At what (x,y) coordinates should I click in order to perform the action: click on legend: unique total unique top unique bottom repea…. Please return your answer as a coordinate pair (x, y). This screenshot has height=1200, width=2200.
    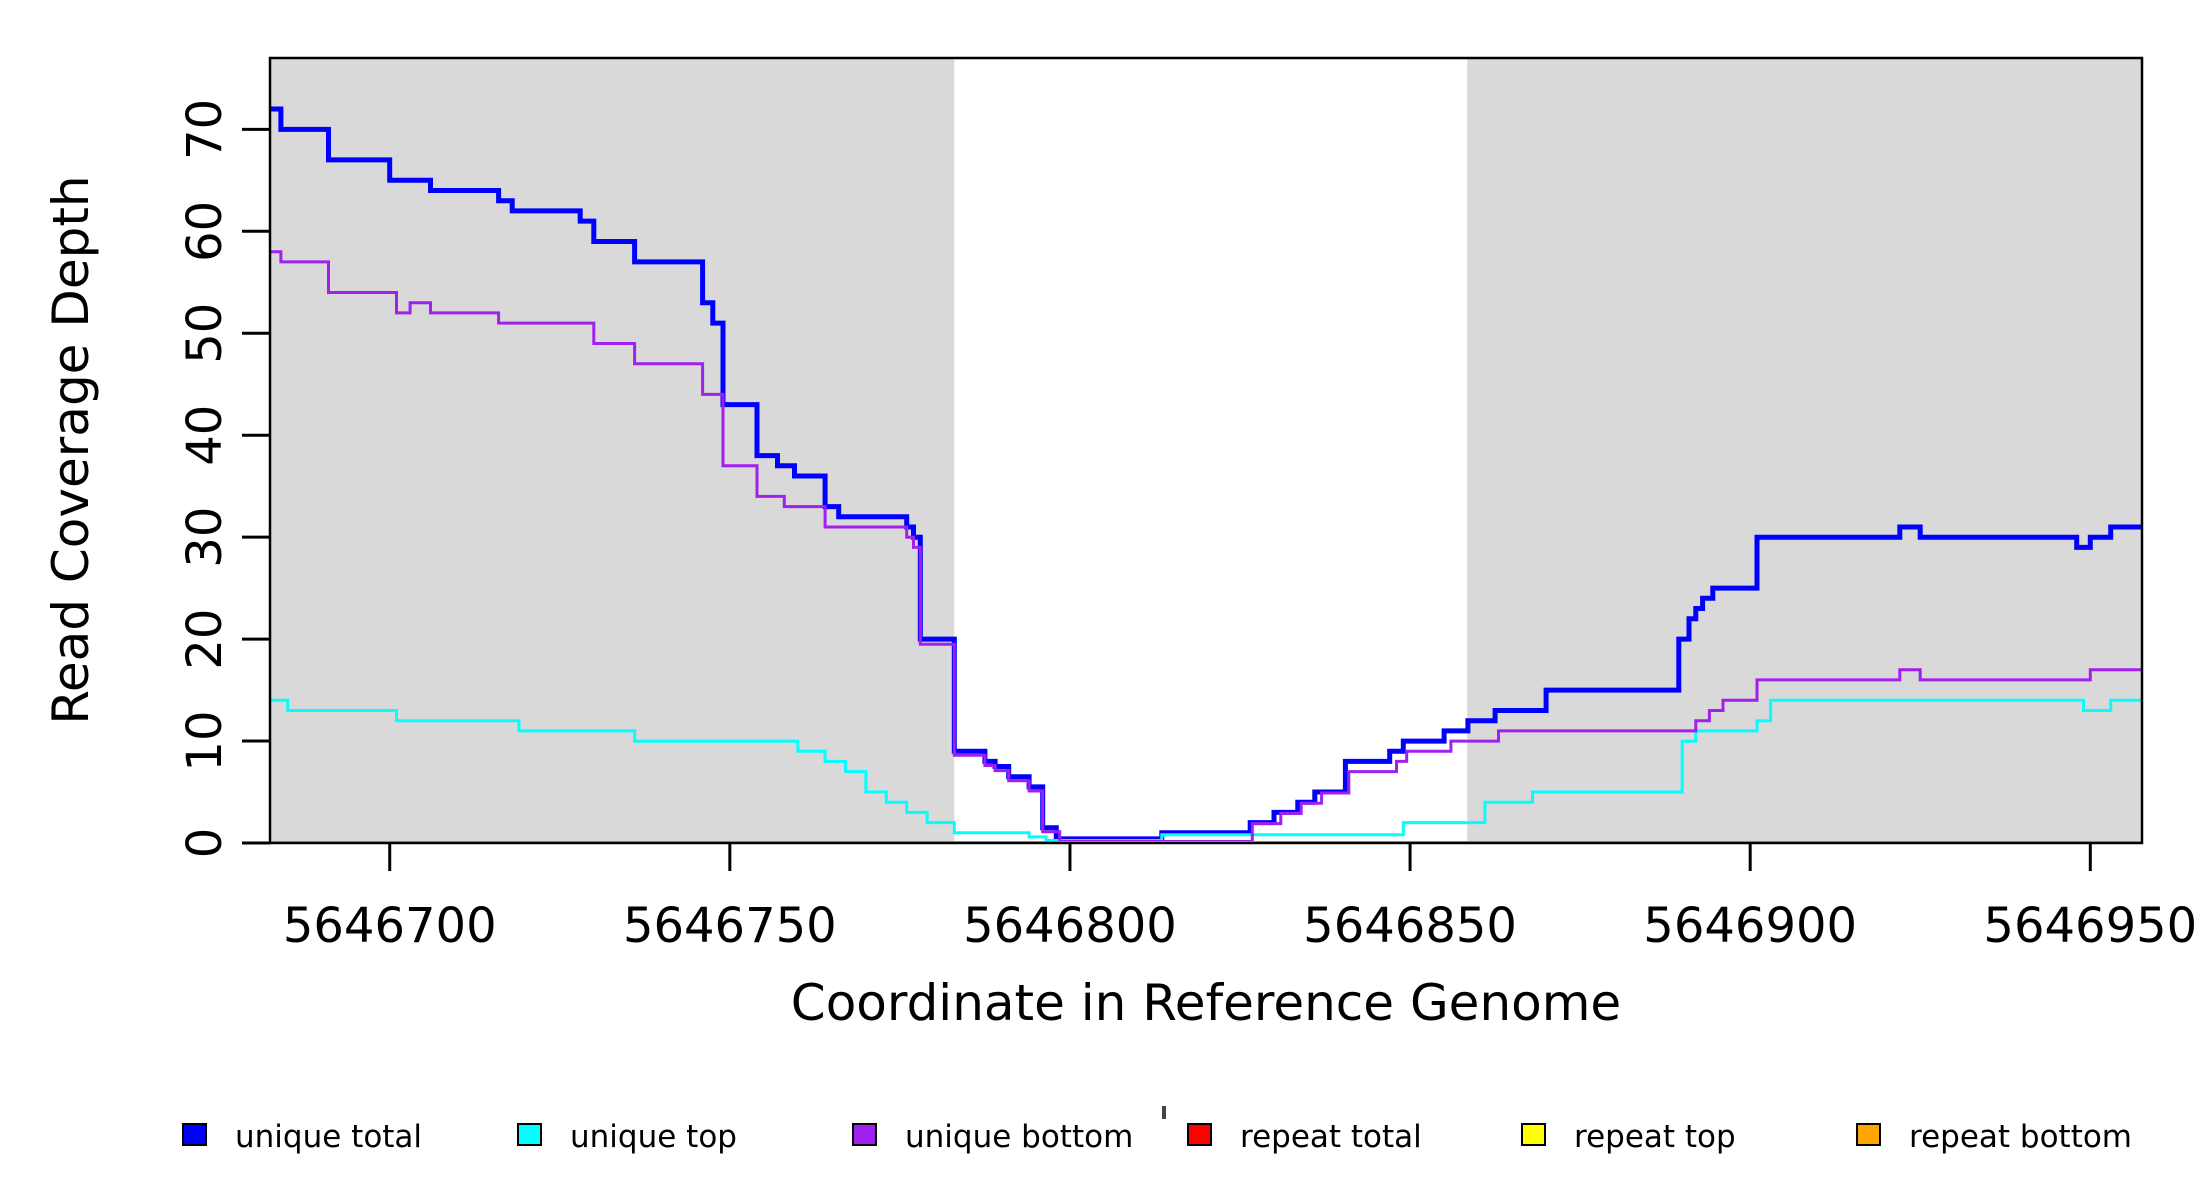
    Looking at the image, I should click on (1157, 1137).